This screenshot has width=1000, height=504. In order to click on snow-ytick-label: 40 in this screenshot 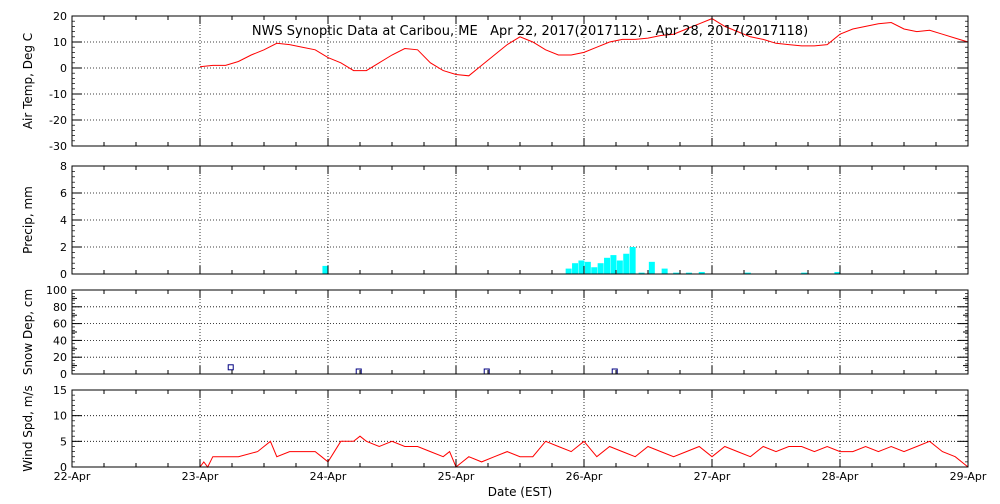, I will do `click(60, 340)`.